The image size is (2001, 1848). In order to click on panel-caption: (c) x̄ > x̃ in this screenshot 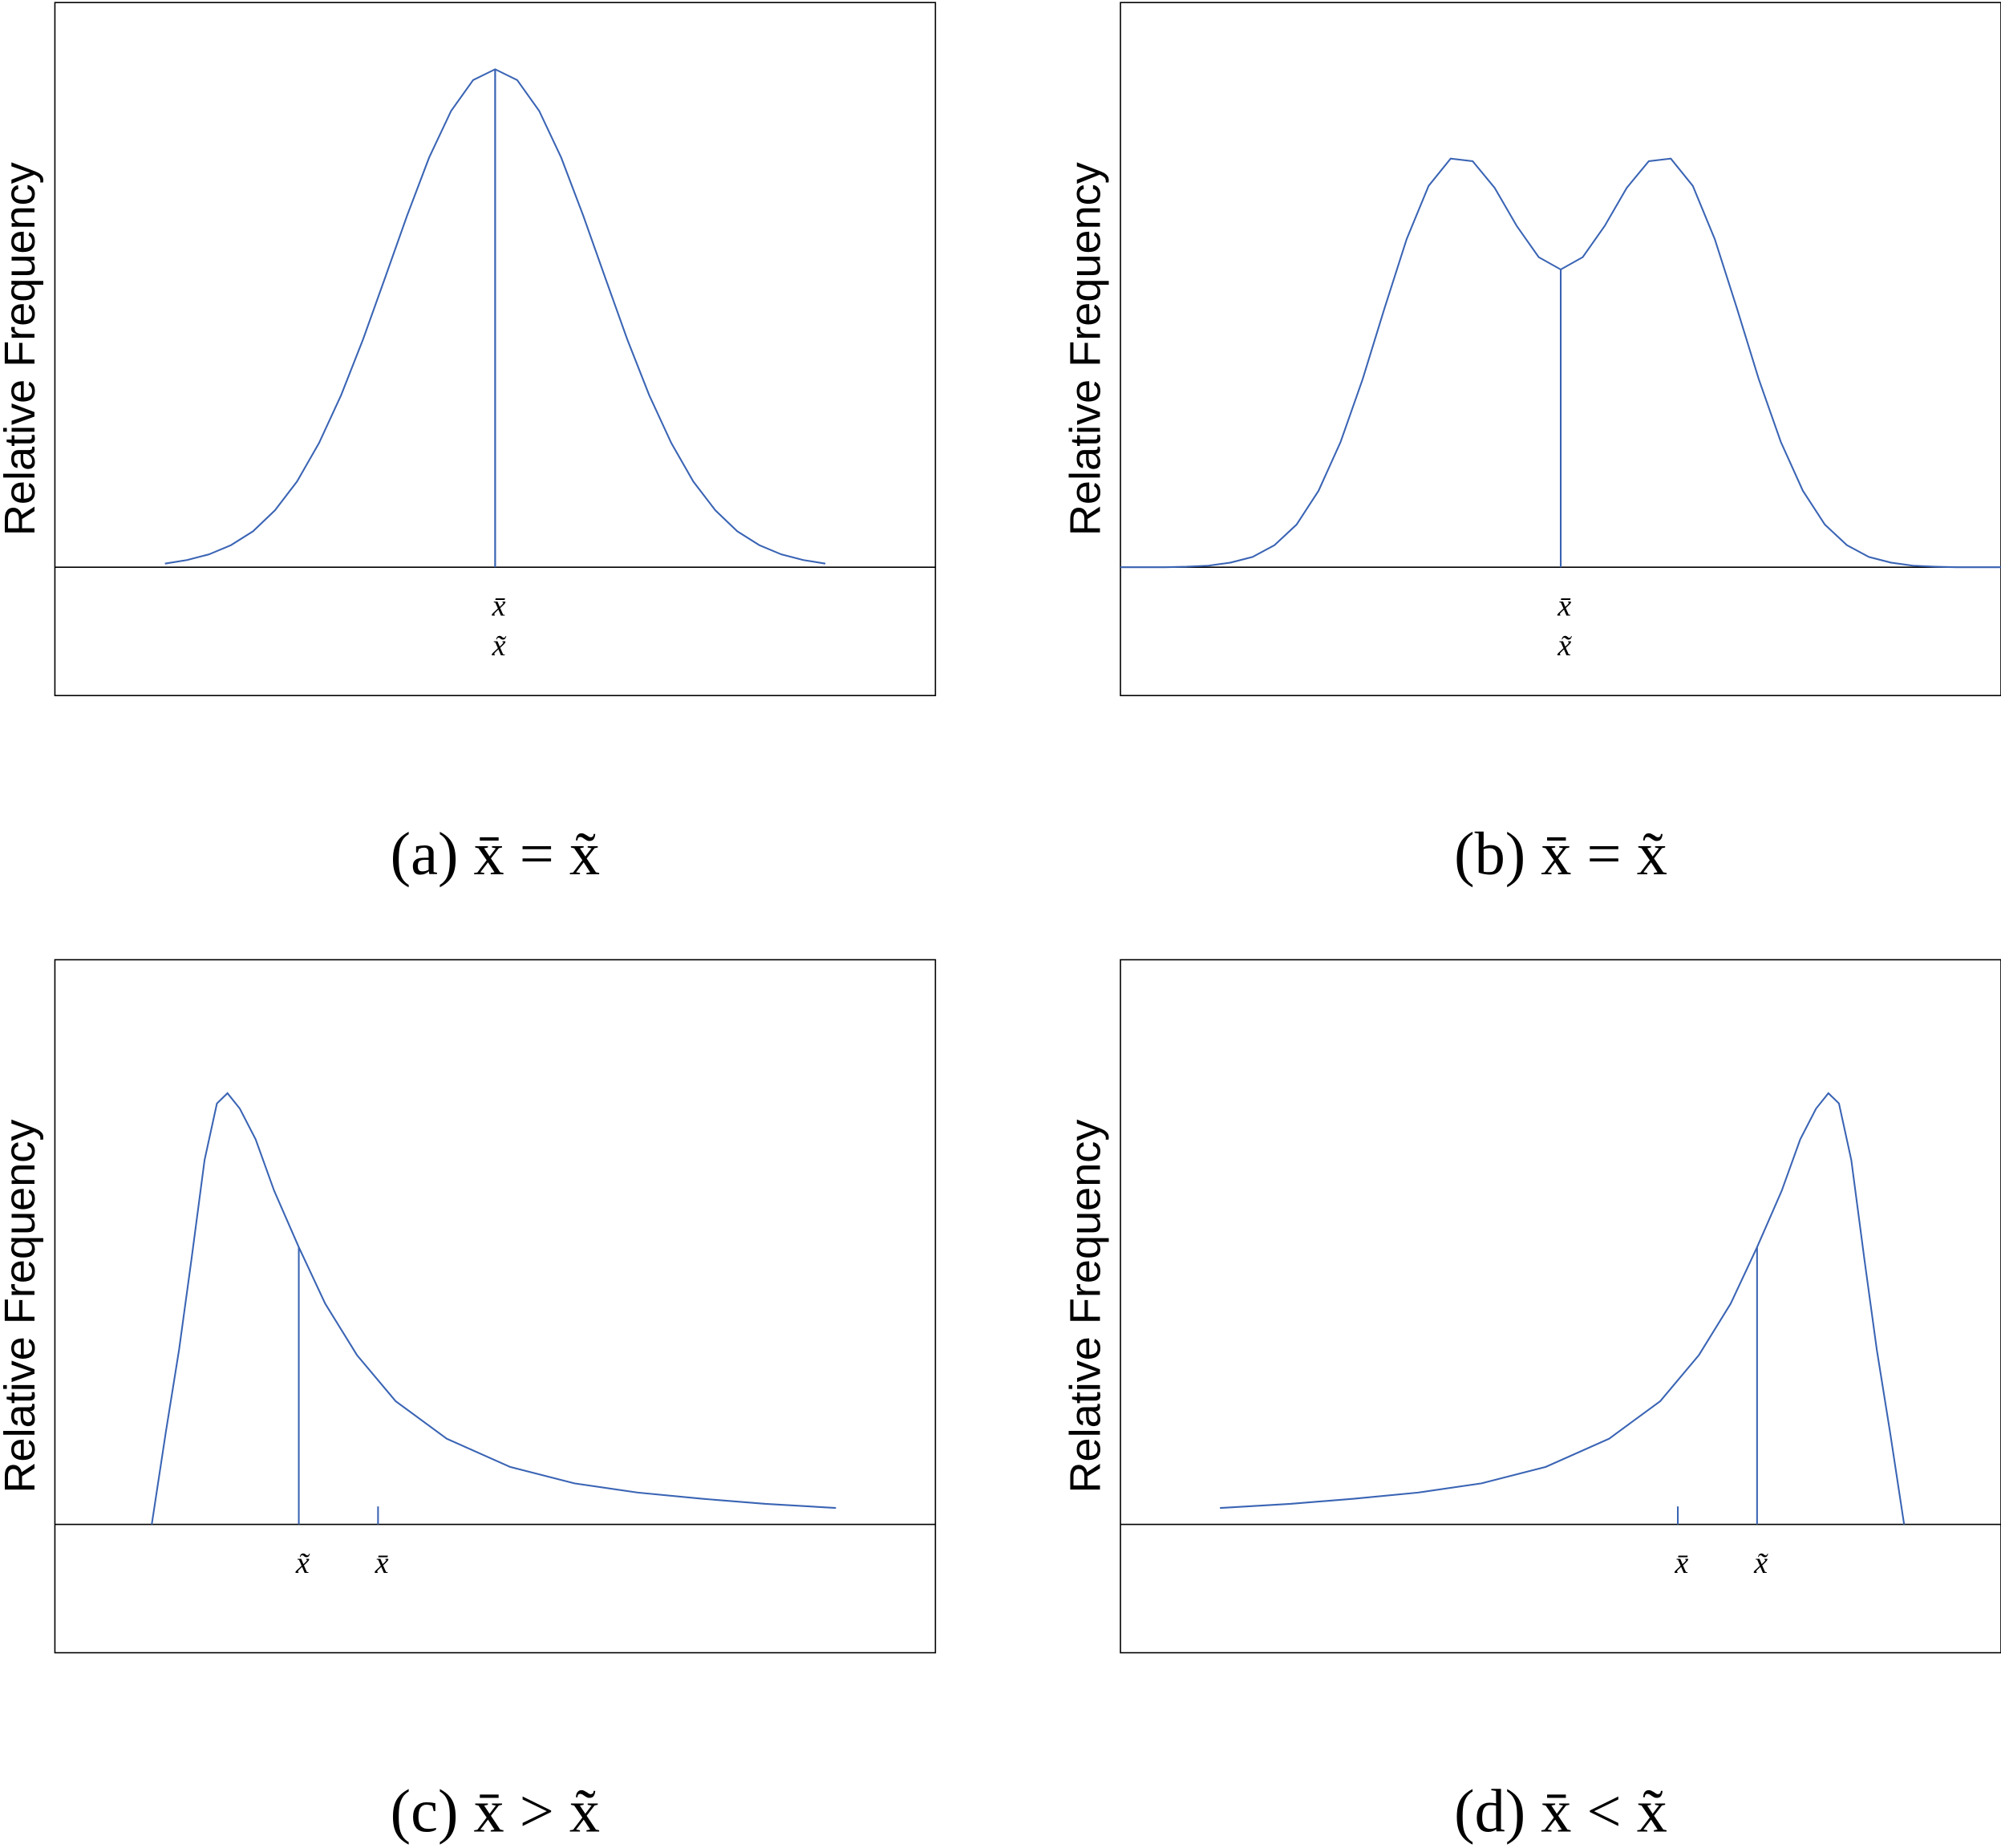, I will do `click(496, 1811)`.